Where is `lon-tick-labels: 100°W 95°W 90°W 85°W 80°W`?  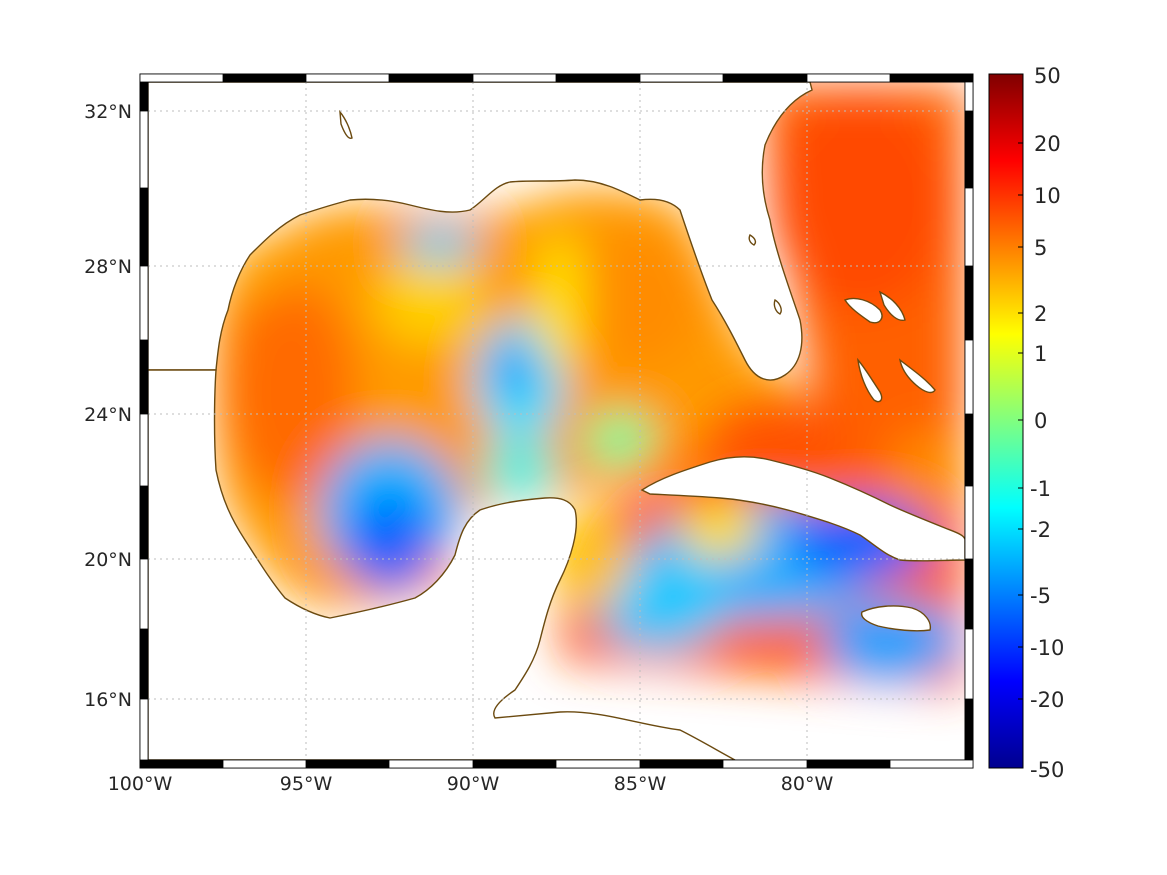
lon-tick-labels: 100°W 95°W 90°W 85°W 80°W is located at coordinates (471, 784).